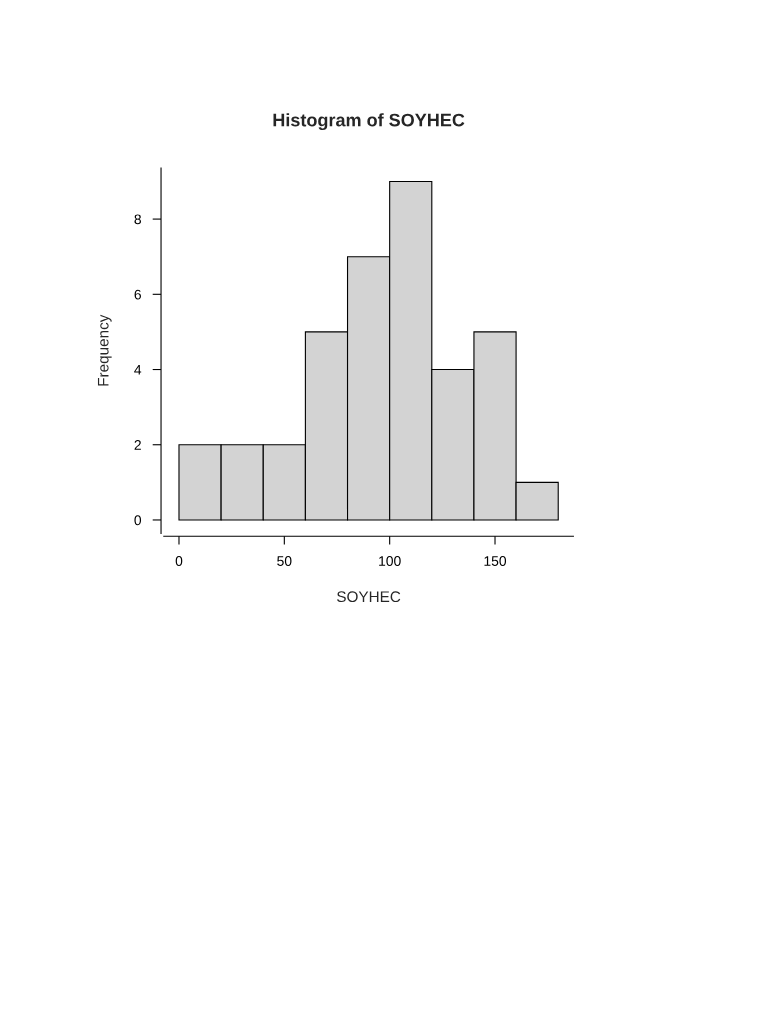  Describe the element at coordinates (137, 294) in the screenshot. I see `y-tick-label: 6` at that location.